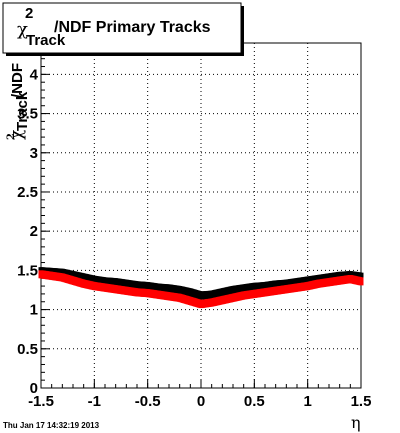 This screenshot has width=400, height=433. Describe the element at coordinates (27, 270) in the screenshot. I see `y-tick-label: 1.5` at that location.